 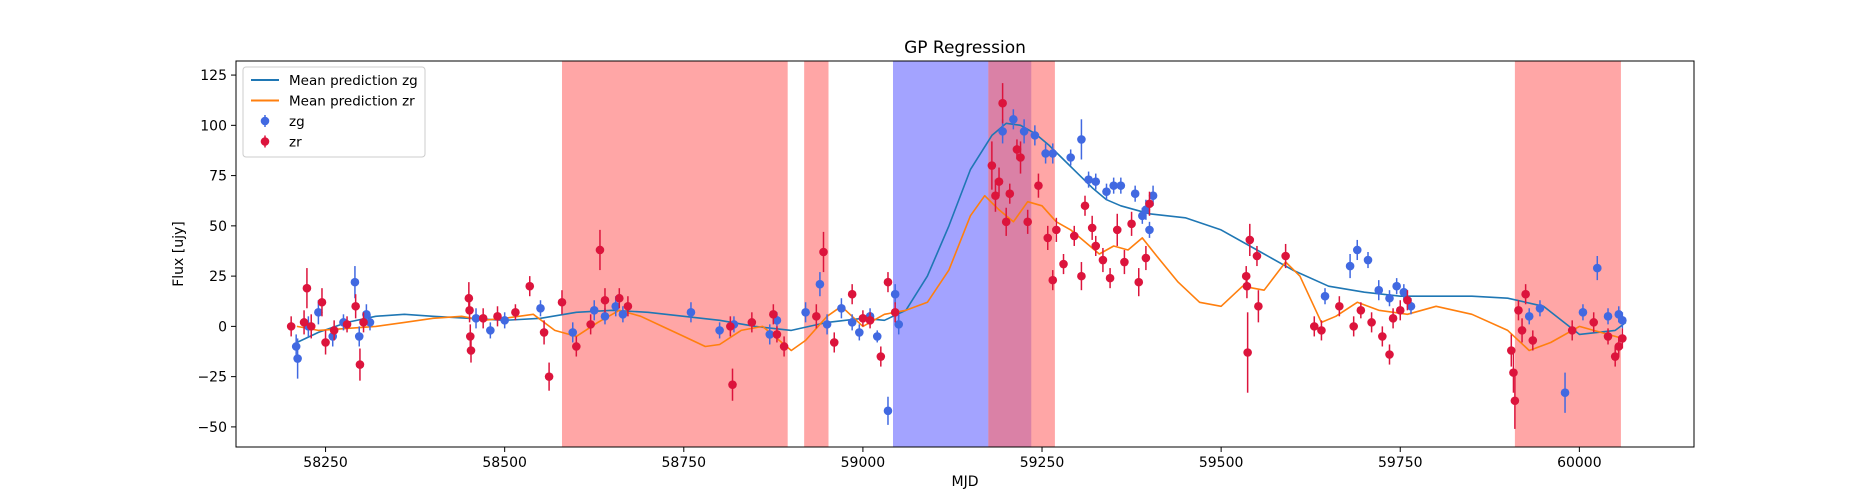 What do you see at coordinates (265, 141) in the screenshot?
I see `legend-marker-swatch` at bounding box center [265, 141].